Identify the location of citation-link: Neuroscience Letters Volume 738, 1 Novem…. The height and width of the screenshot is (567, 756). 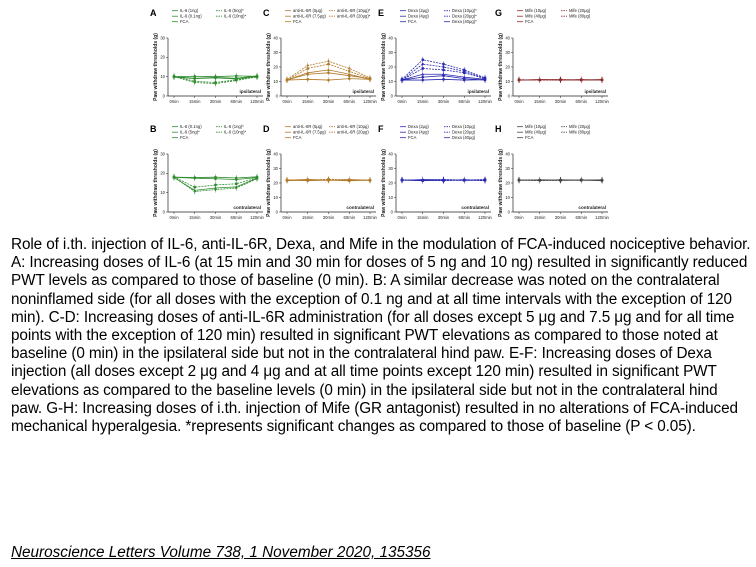
(221, 552).